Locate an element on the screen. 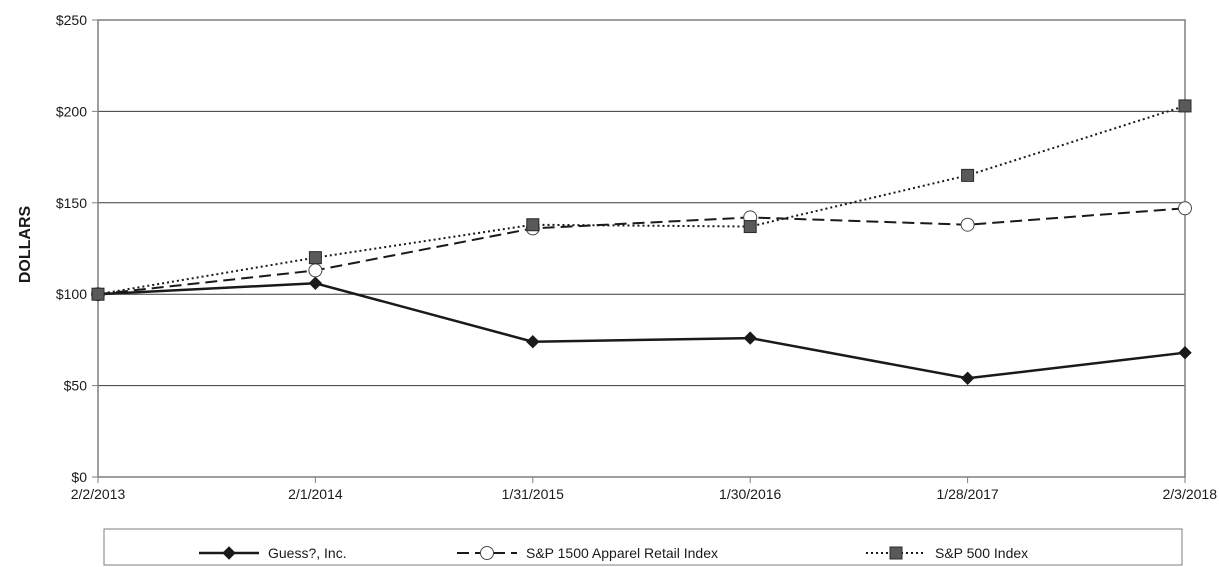 This screenshot has width=1219, height=567. y-tick-label: $50 is located at coordinates (76, 386).